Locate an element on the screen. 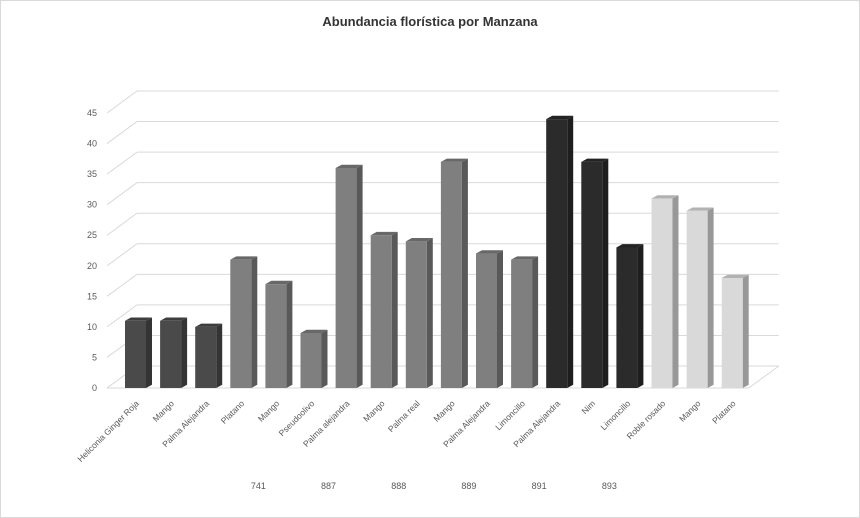  y-tick-label: 30 is located at coordinates (92, 205).